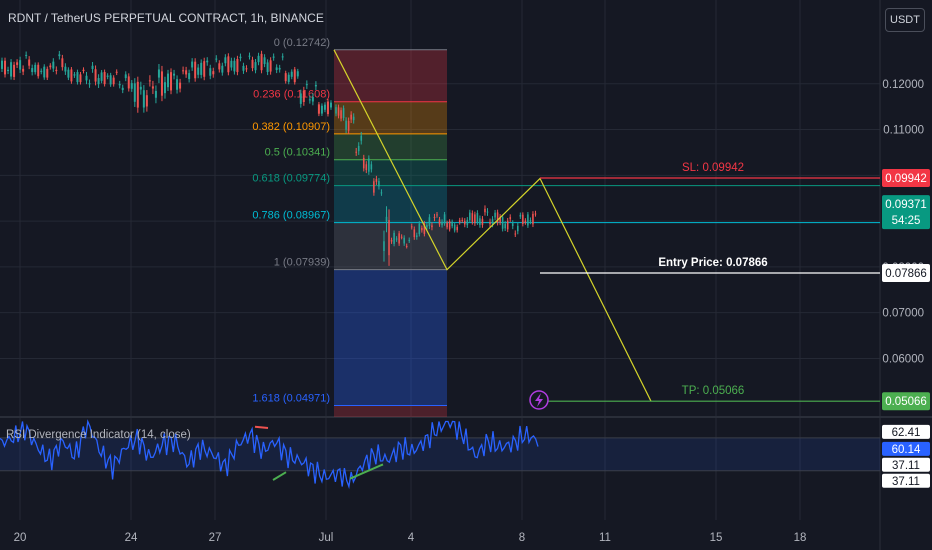 The width and height of the screenshot is (932, 550). I want to click on fib-level-label: 0.5 (0.10341), so click(297, 153).